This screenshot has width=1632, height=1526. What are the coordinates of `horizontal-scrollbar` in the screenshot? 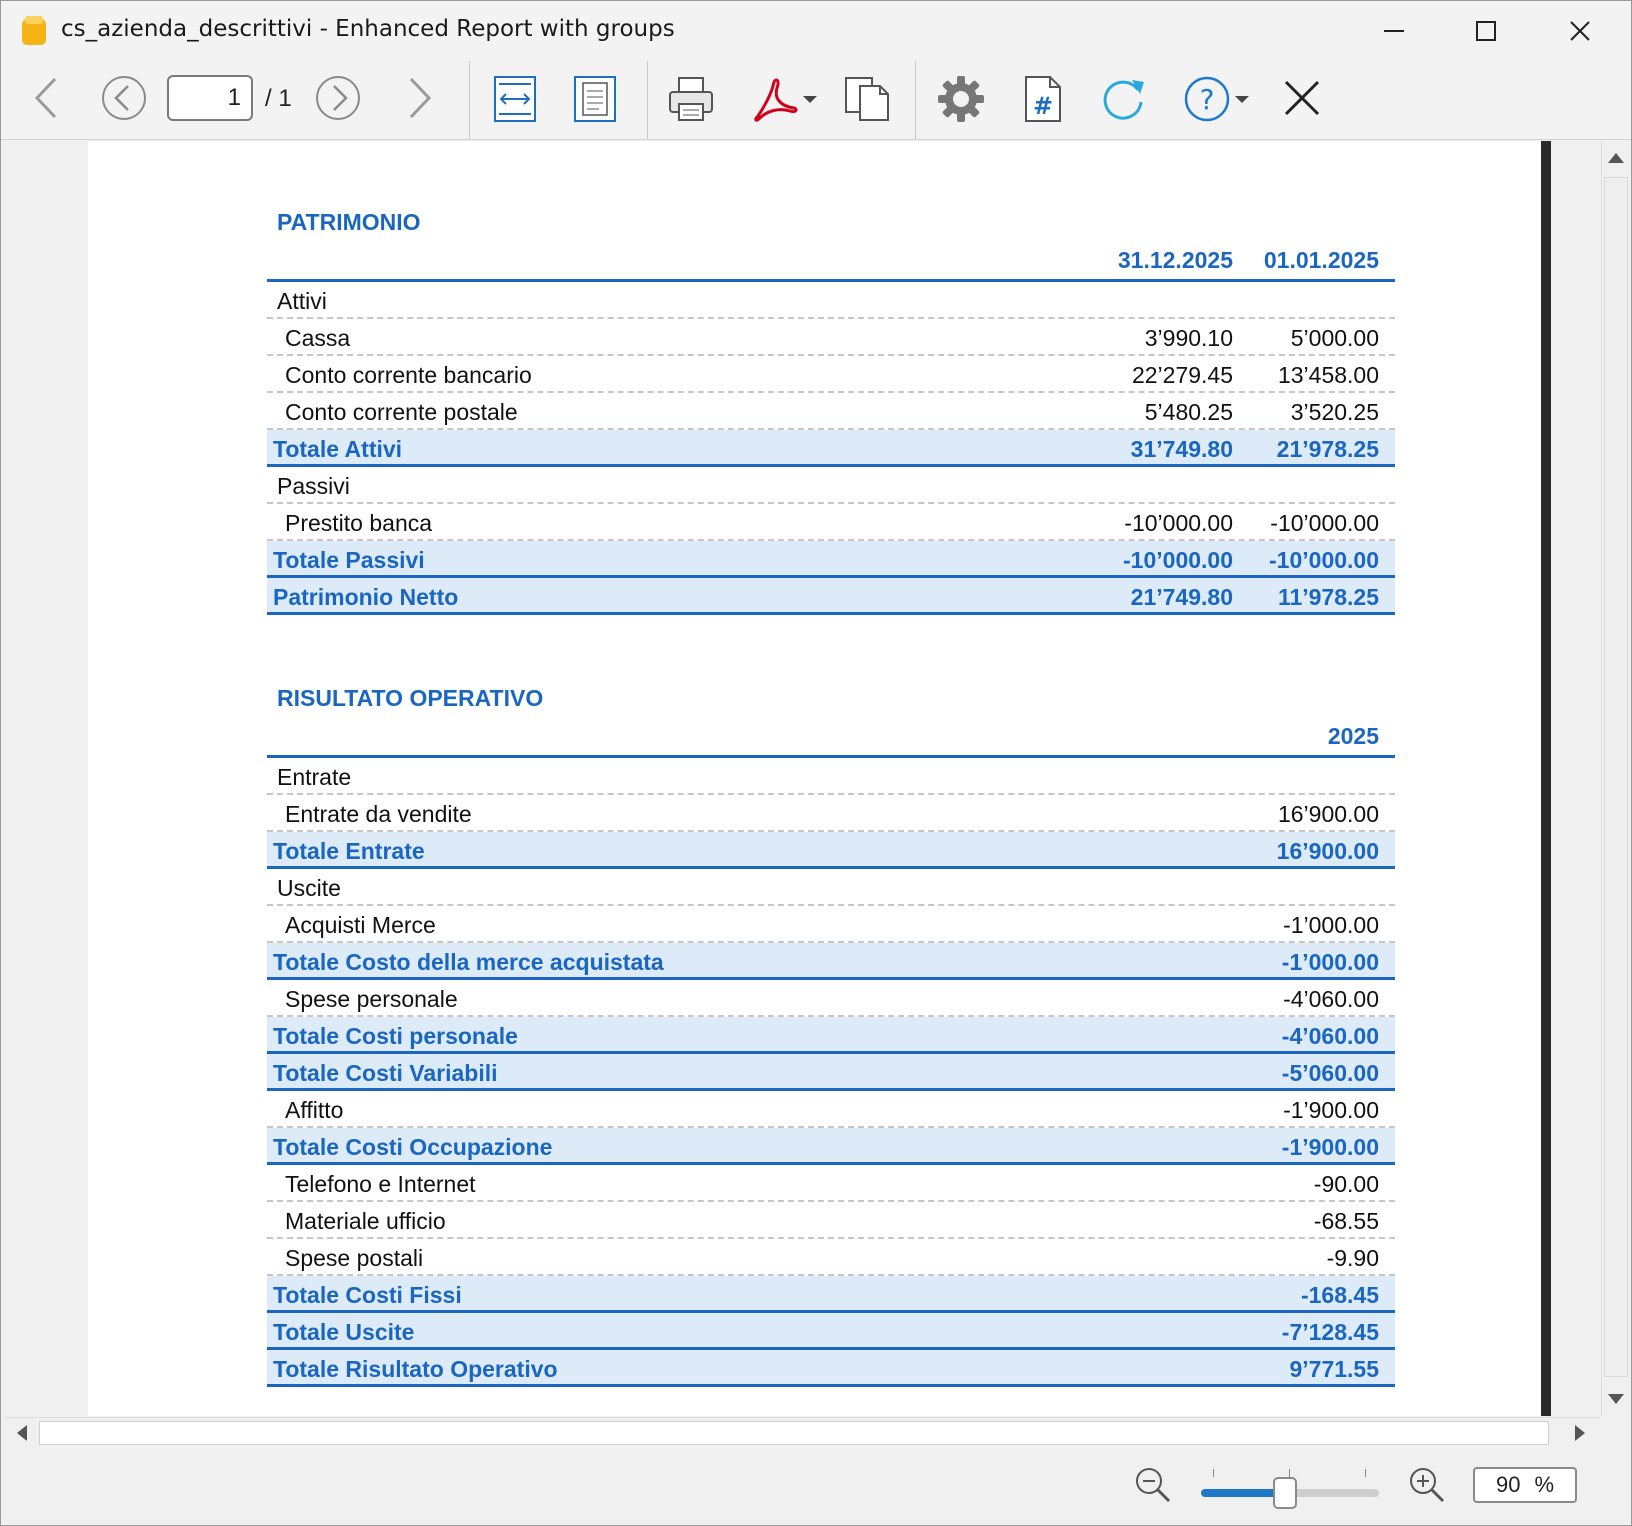 It's located at (803, 1432).